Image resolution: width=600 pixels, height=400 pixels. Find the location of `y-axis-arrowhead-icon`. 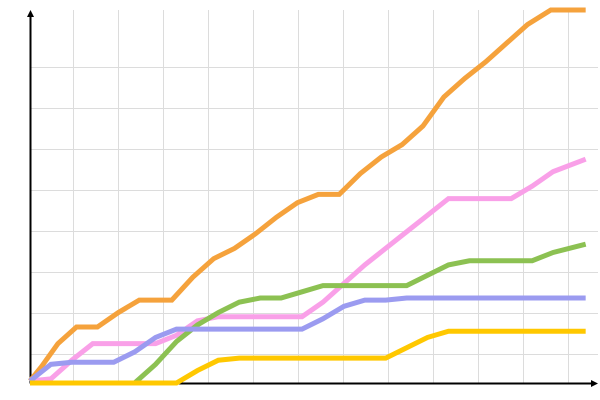

y-axis-arrowhead-icon is located at coordinates (30, 13).